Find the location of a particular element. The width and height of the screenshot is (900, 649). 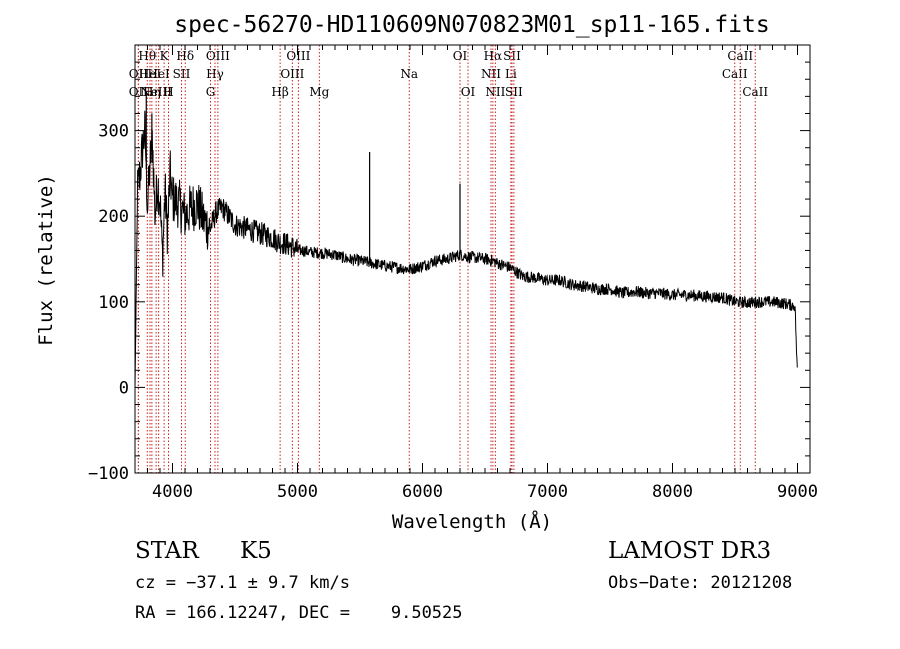

line-marker-label-2: Hθ is located at coordinates (147, 56).